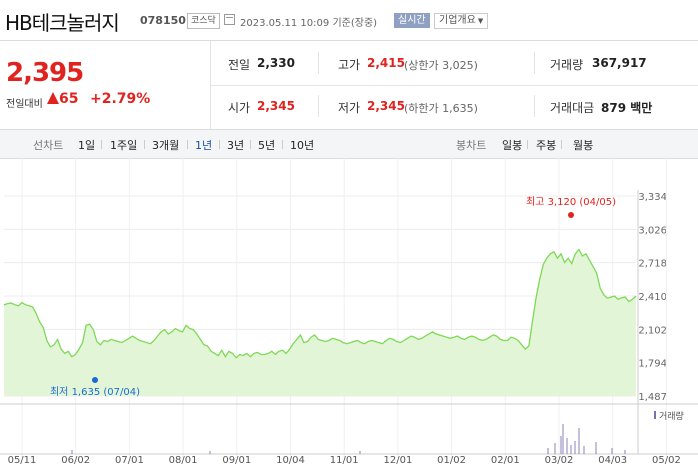  I want to click on x-tick-label: 03/02, so click(559, 460).